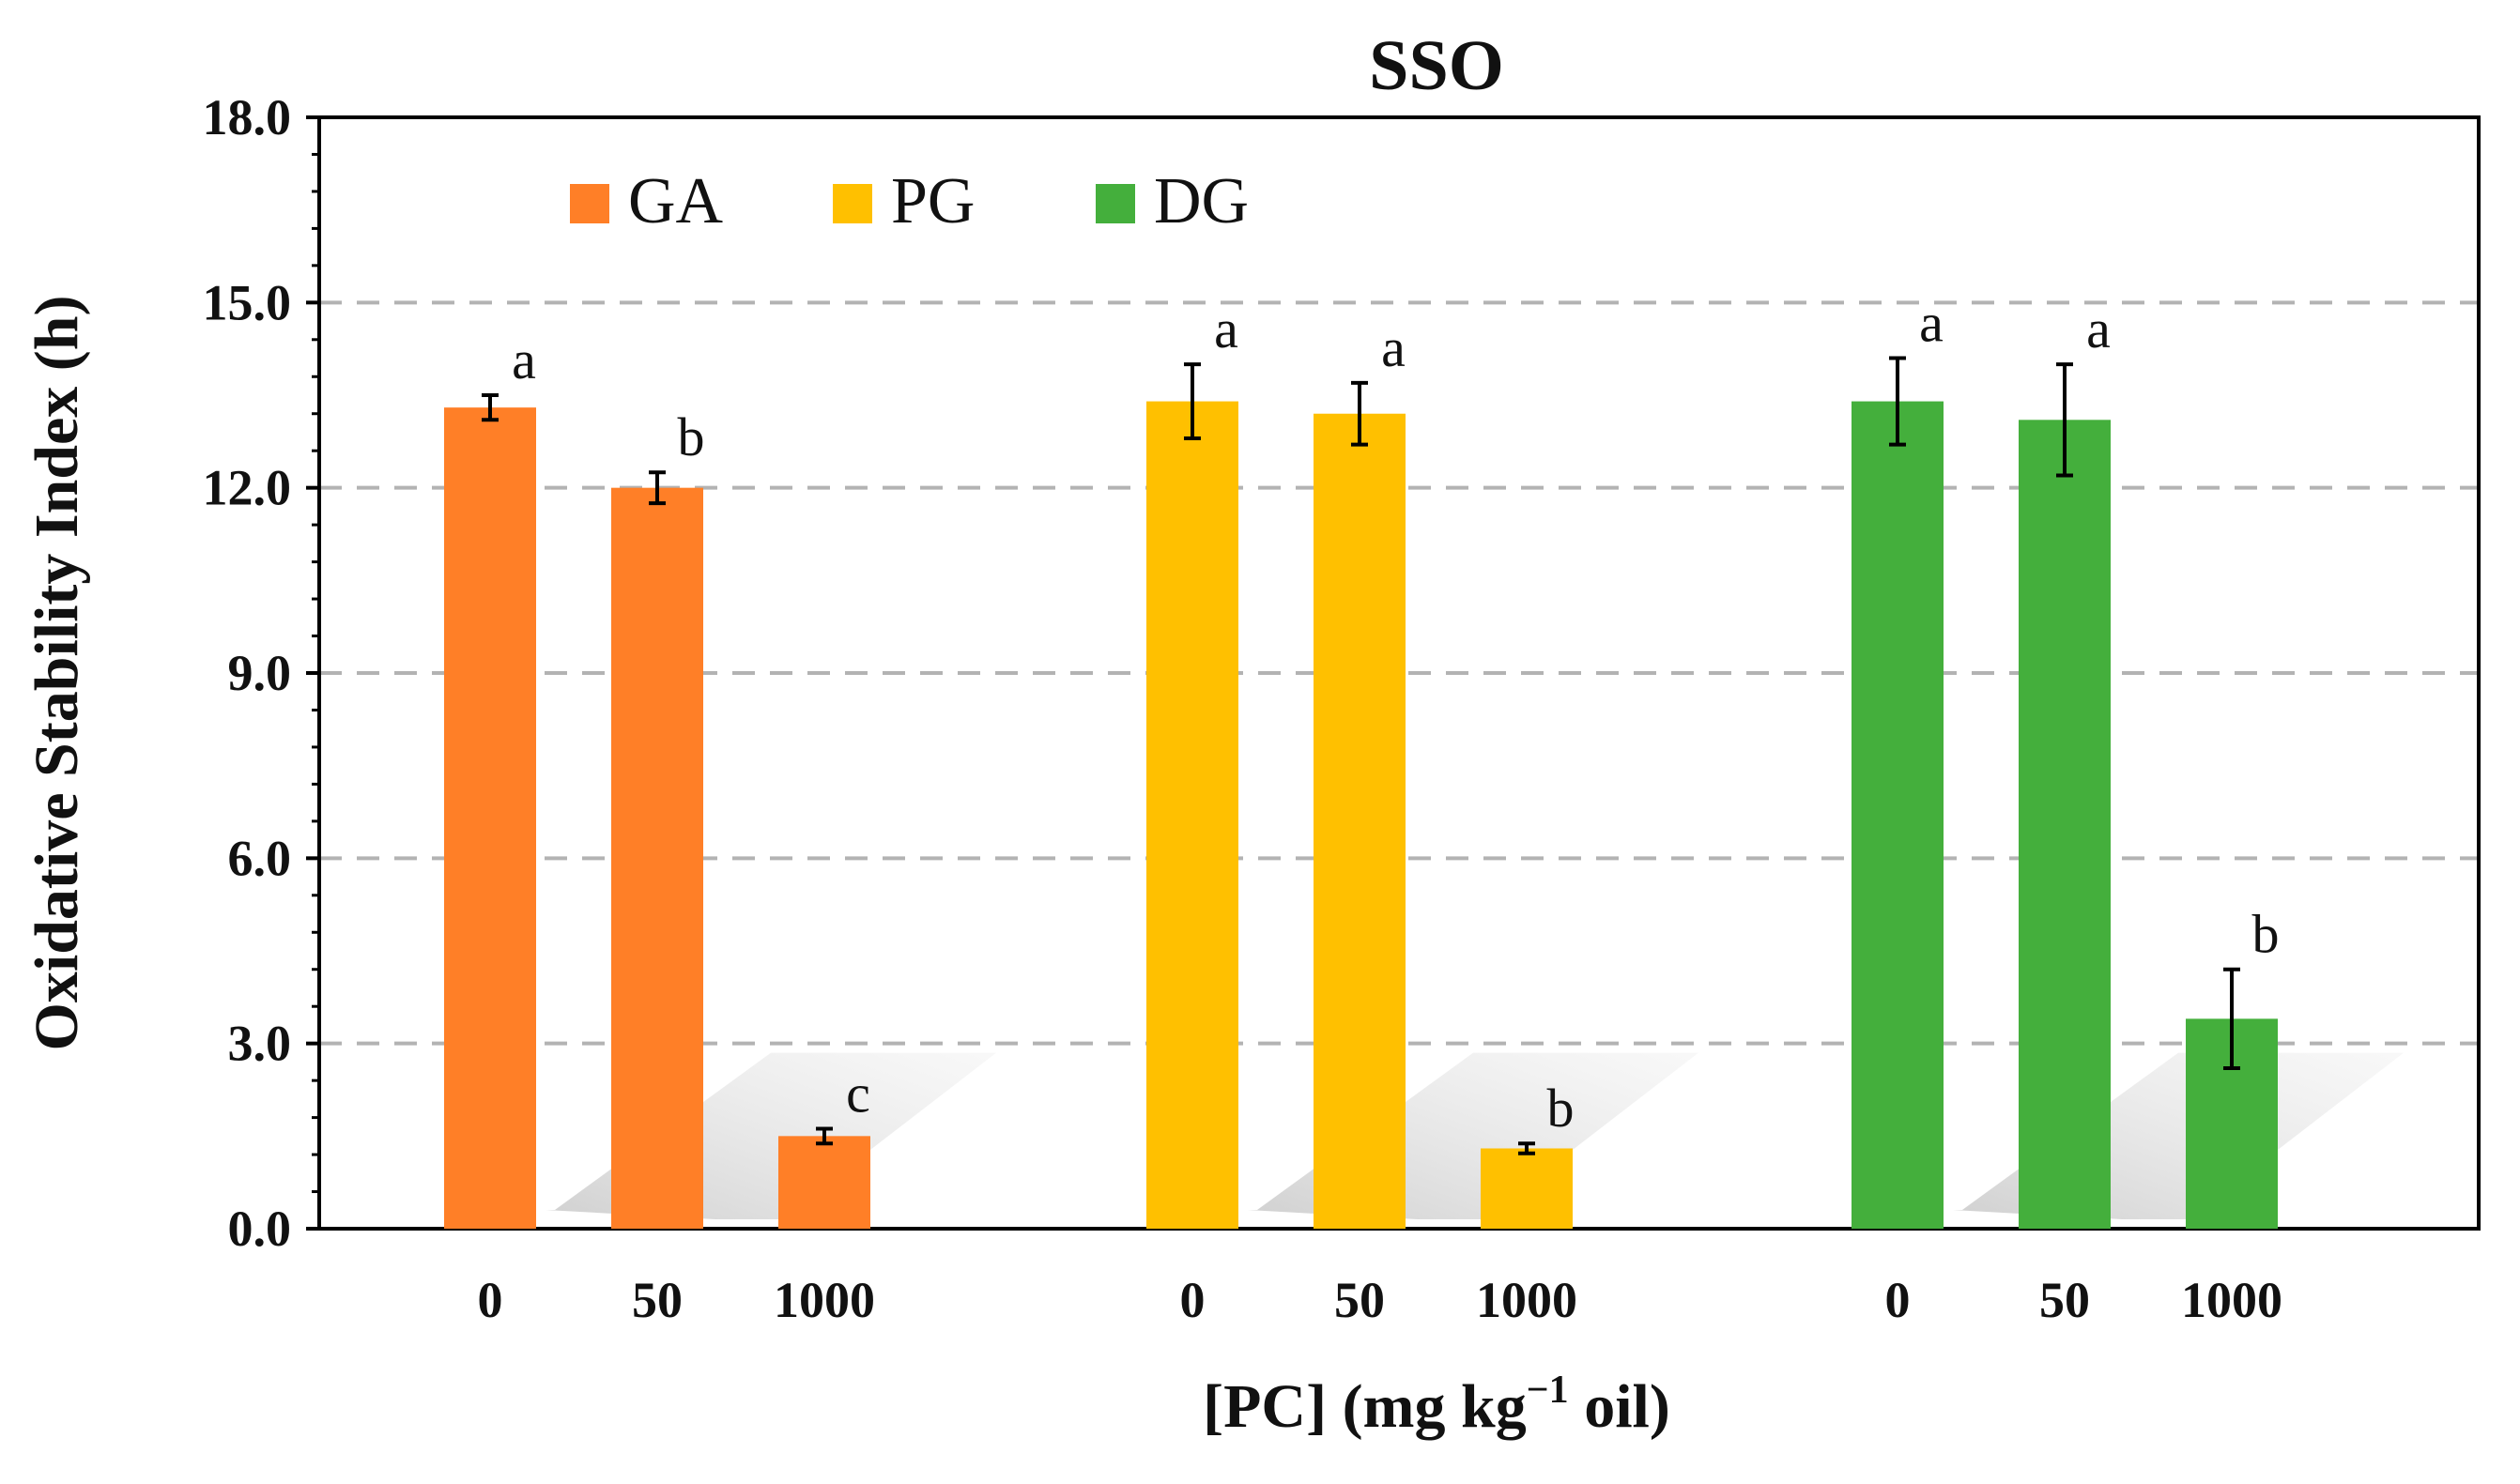  What do you see at coordinates (2231, 1300) in the screenshot?
I see `x-tick-label-DG-1000: 1000` at bounding box center [2231, 1300].